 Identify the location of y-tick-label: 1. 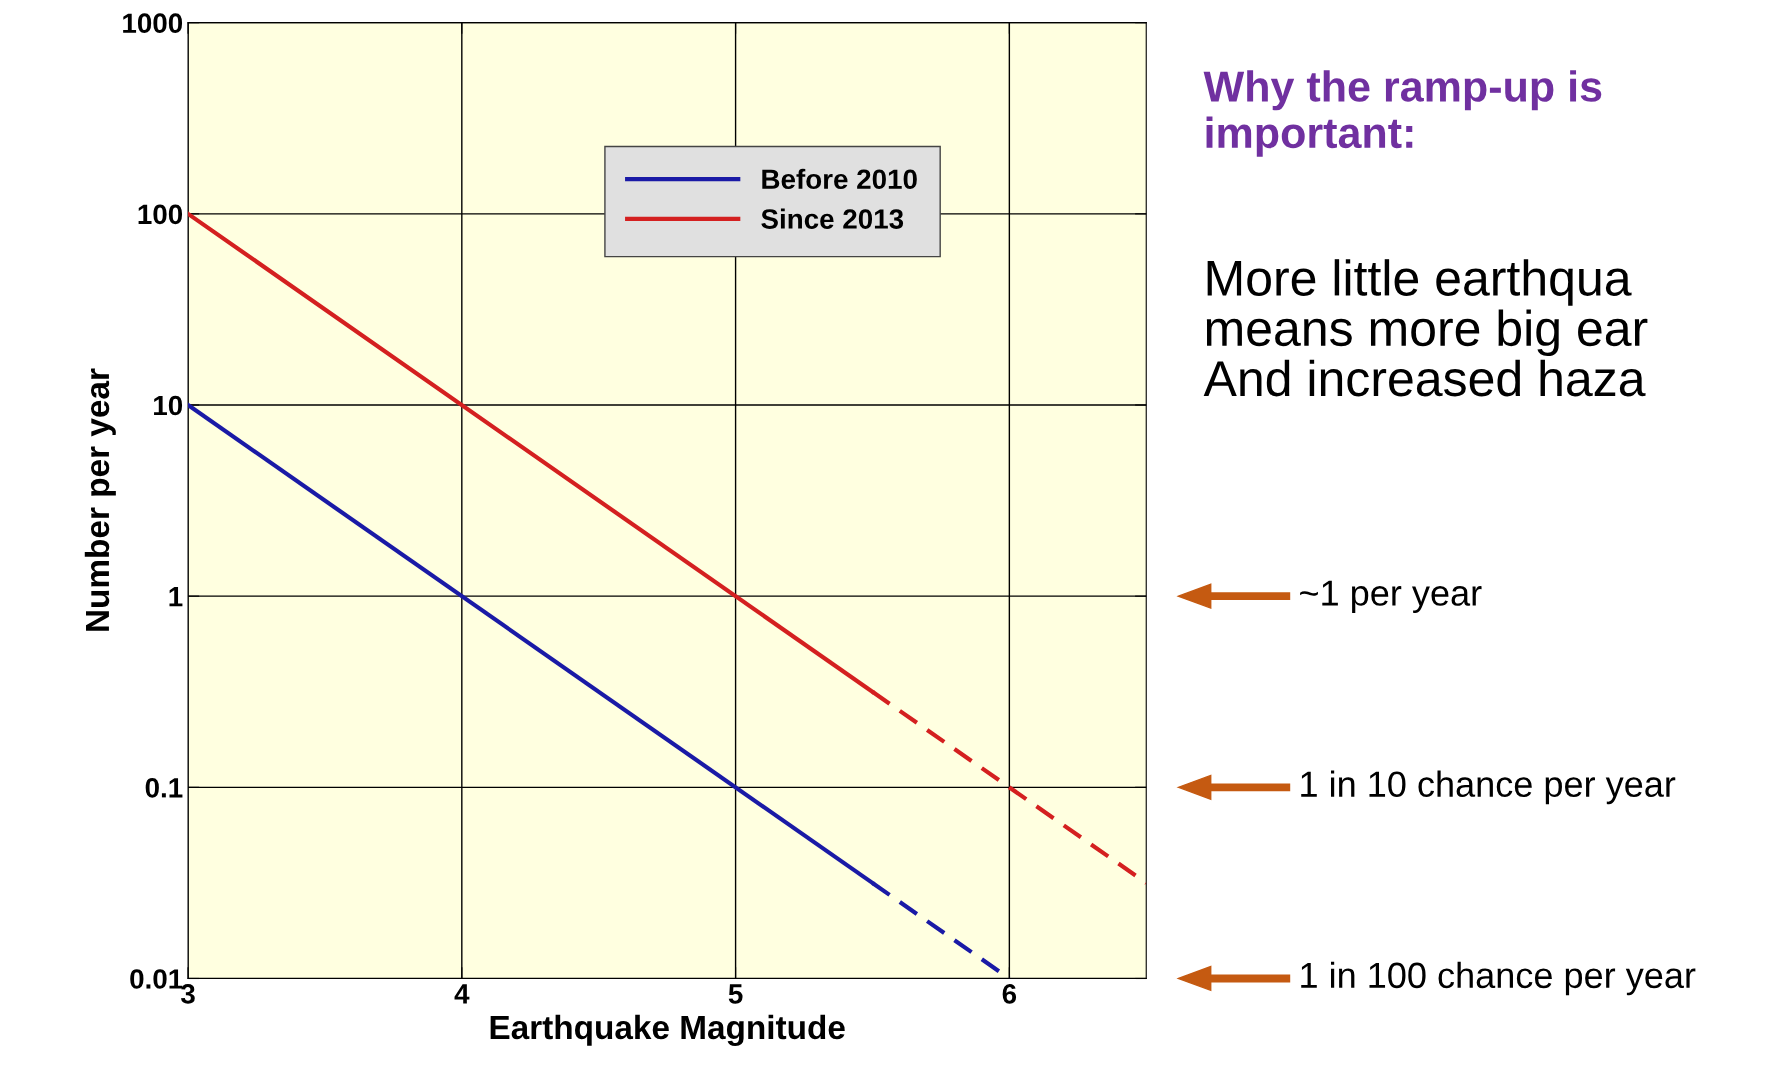
(176, 597).